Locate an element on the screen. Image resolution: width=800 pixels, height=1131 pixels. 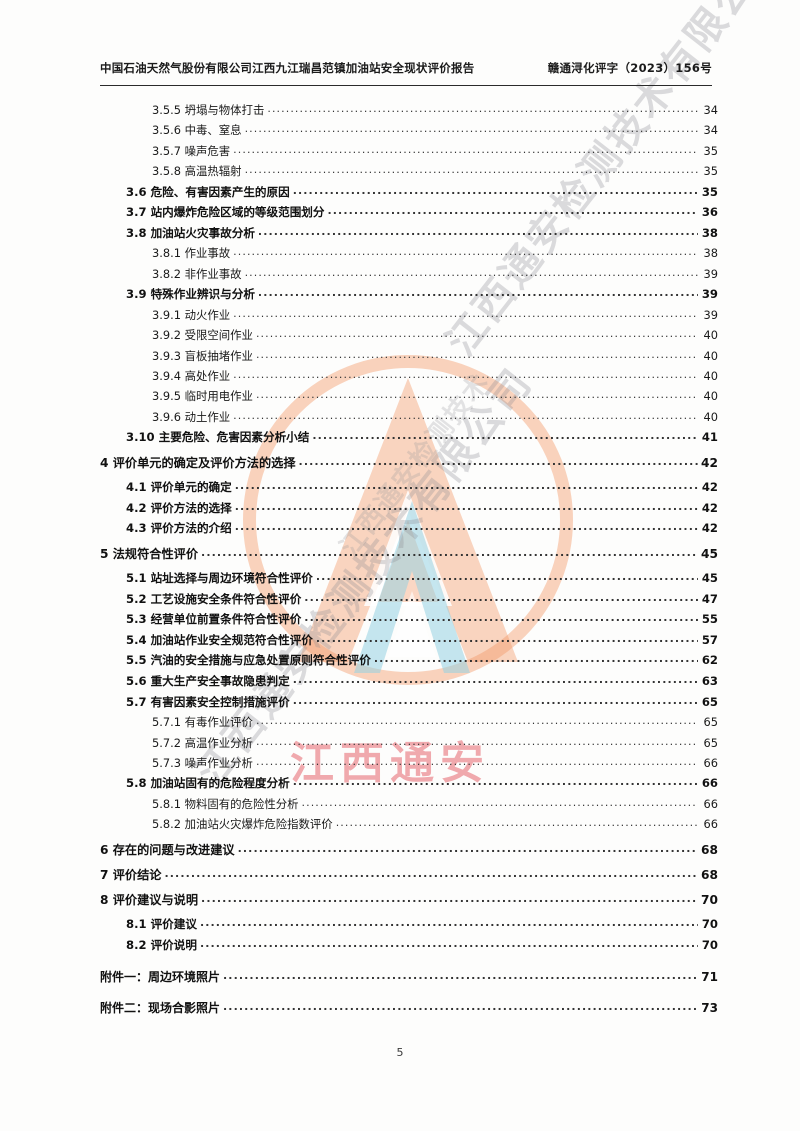
toc-entry: 3.8.1 作业事故 38 is located at coordinates (409, 253).